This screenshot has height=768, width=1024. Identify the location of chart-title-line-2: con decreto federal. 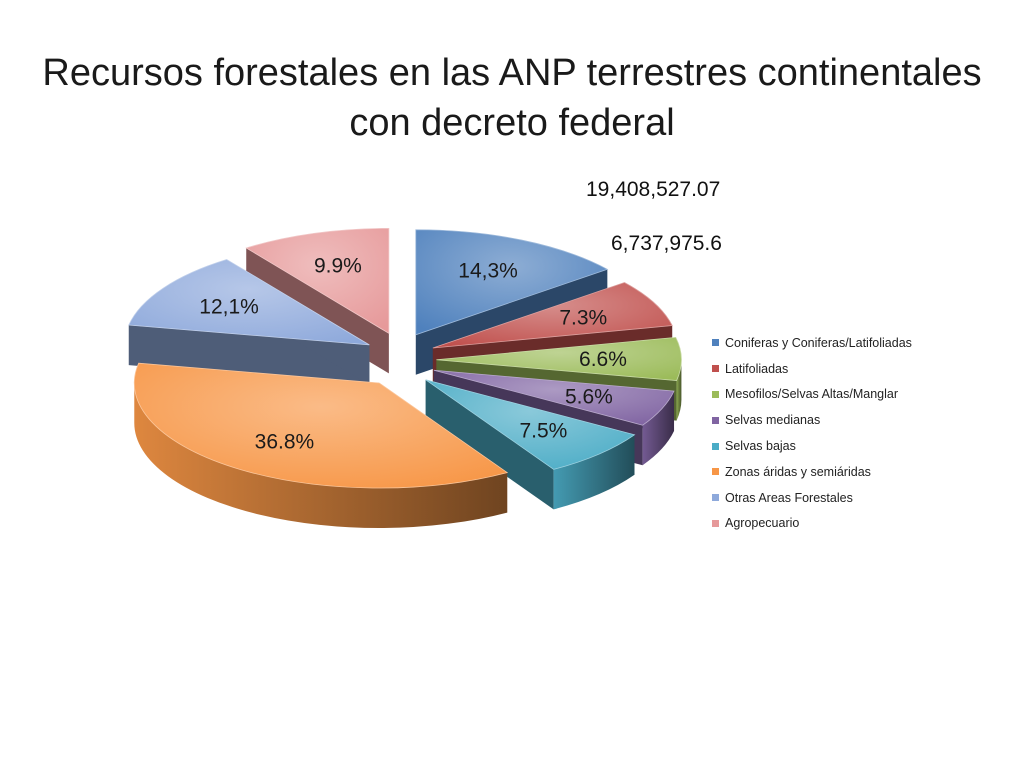
(512, 123).